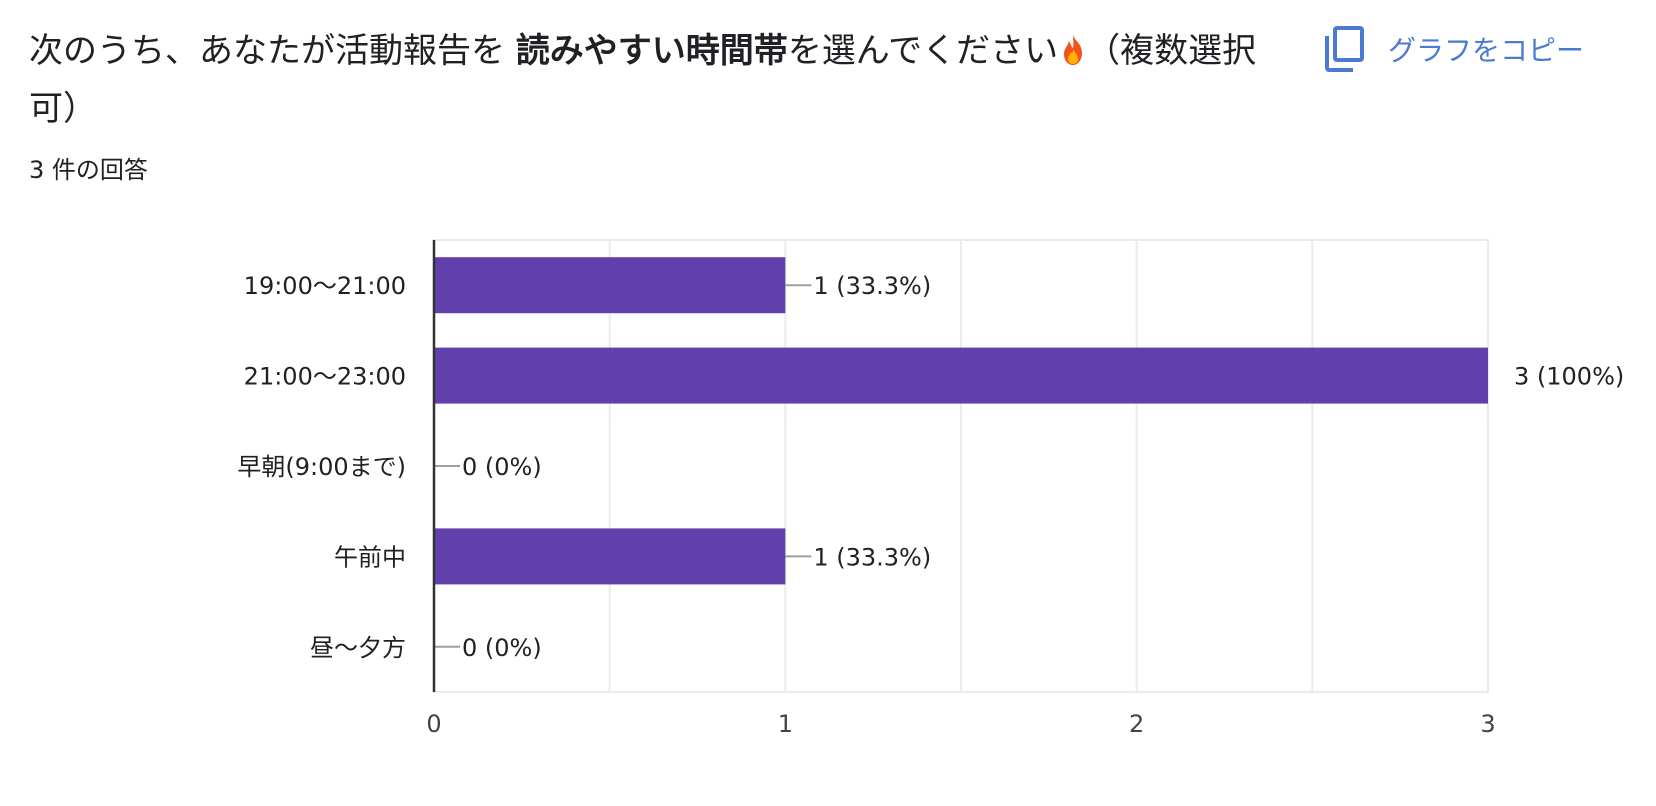 The width and height of the screenshot is (1656, 806). What do you see at coordinates (325, 286) in the screenshot?
I see `category-label: 19:00〜21:00` at bounding box center [325, 286].